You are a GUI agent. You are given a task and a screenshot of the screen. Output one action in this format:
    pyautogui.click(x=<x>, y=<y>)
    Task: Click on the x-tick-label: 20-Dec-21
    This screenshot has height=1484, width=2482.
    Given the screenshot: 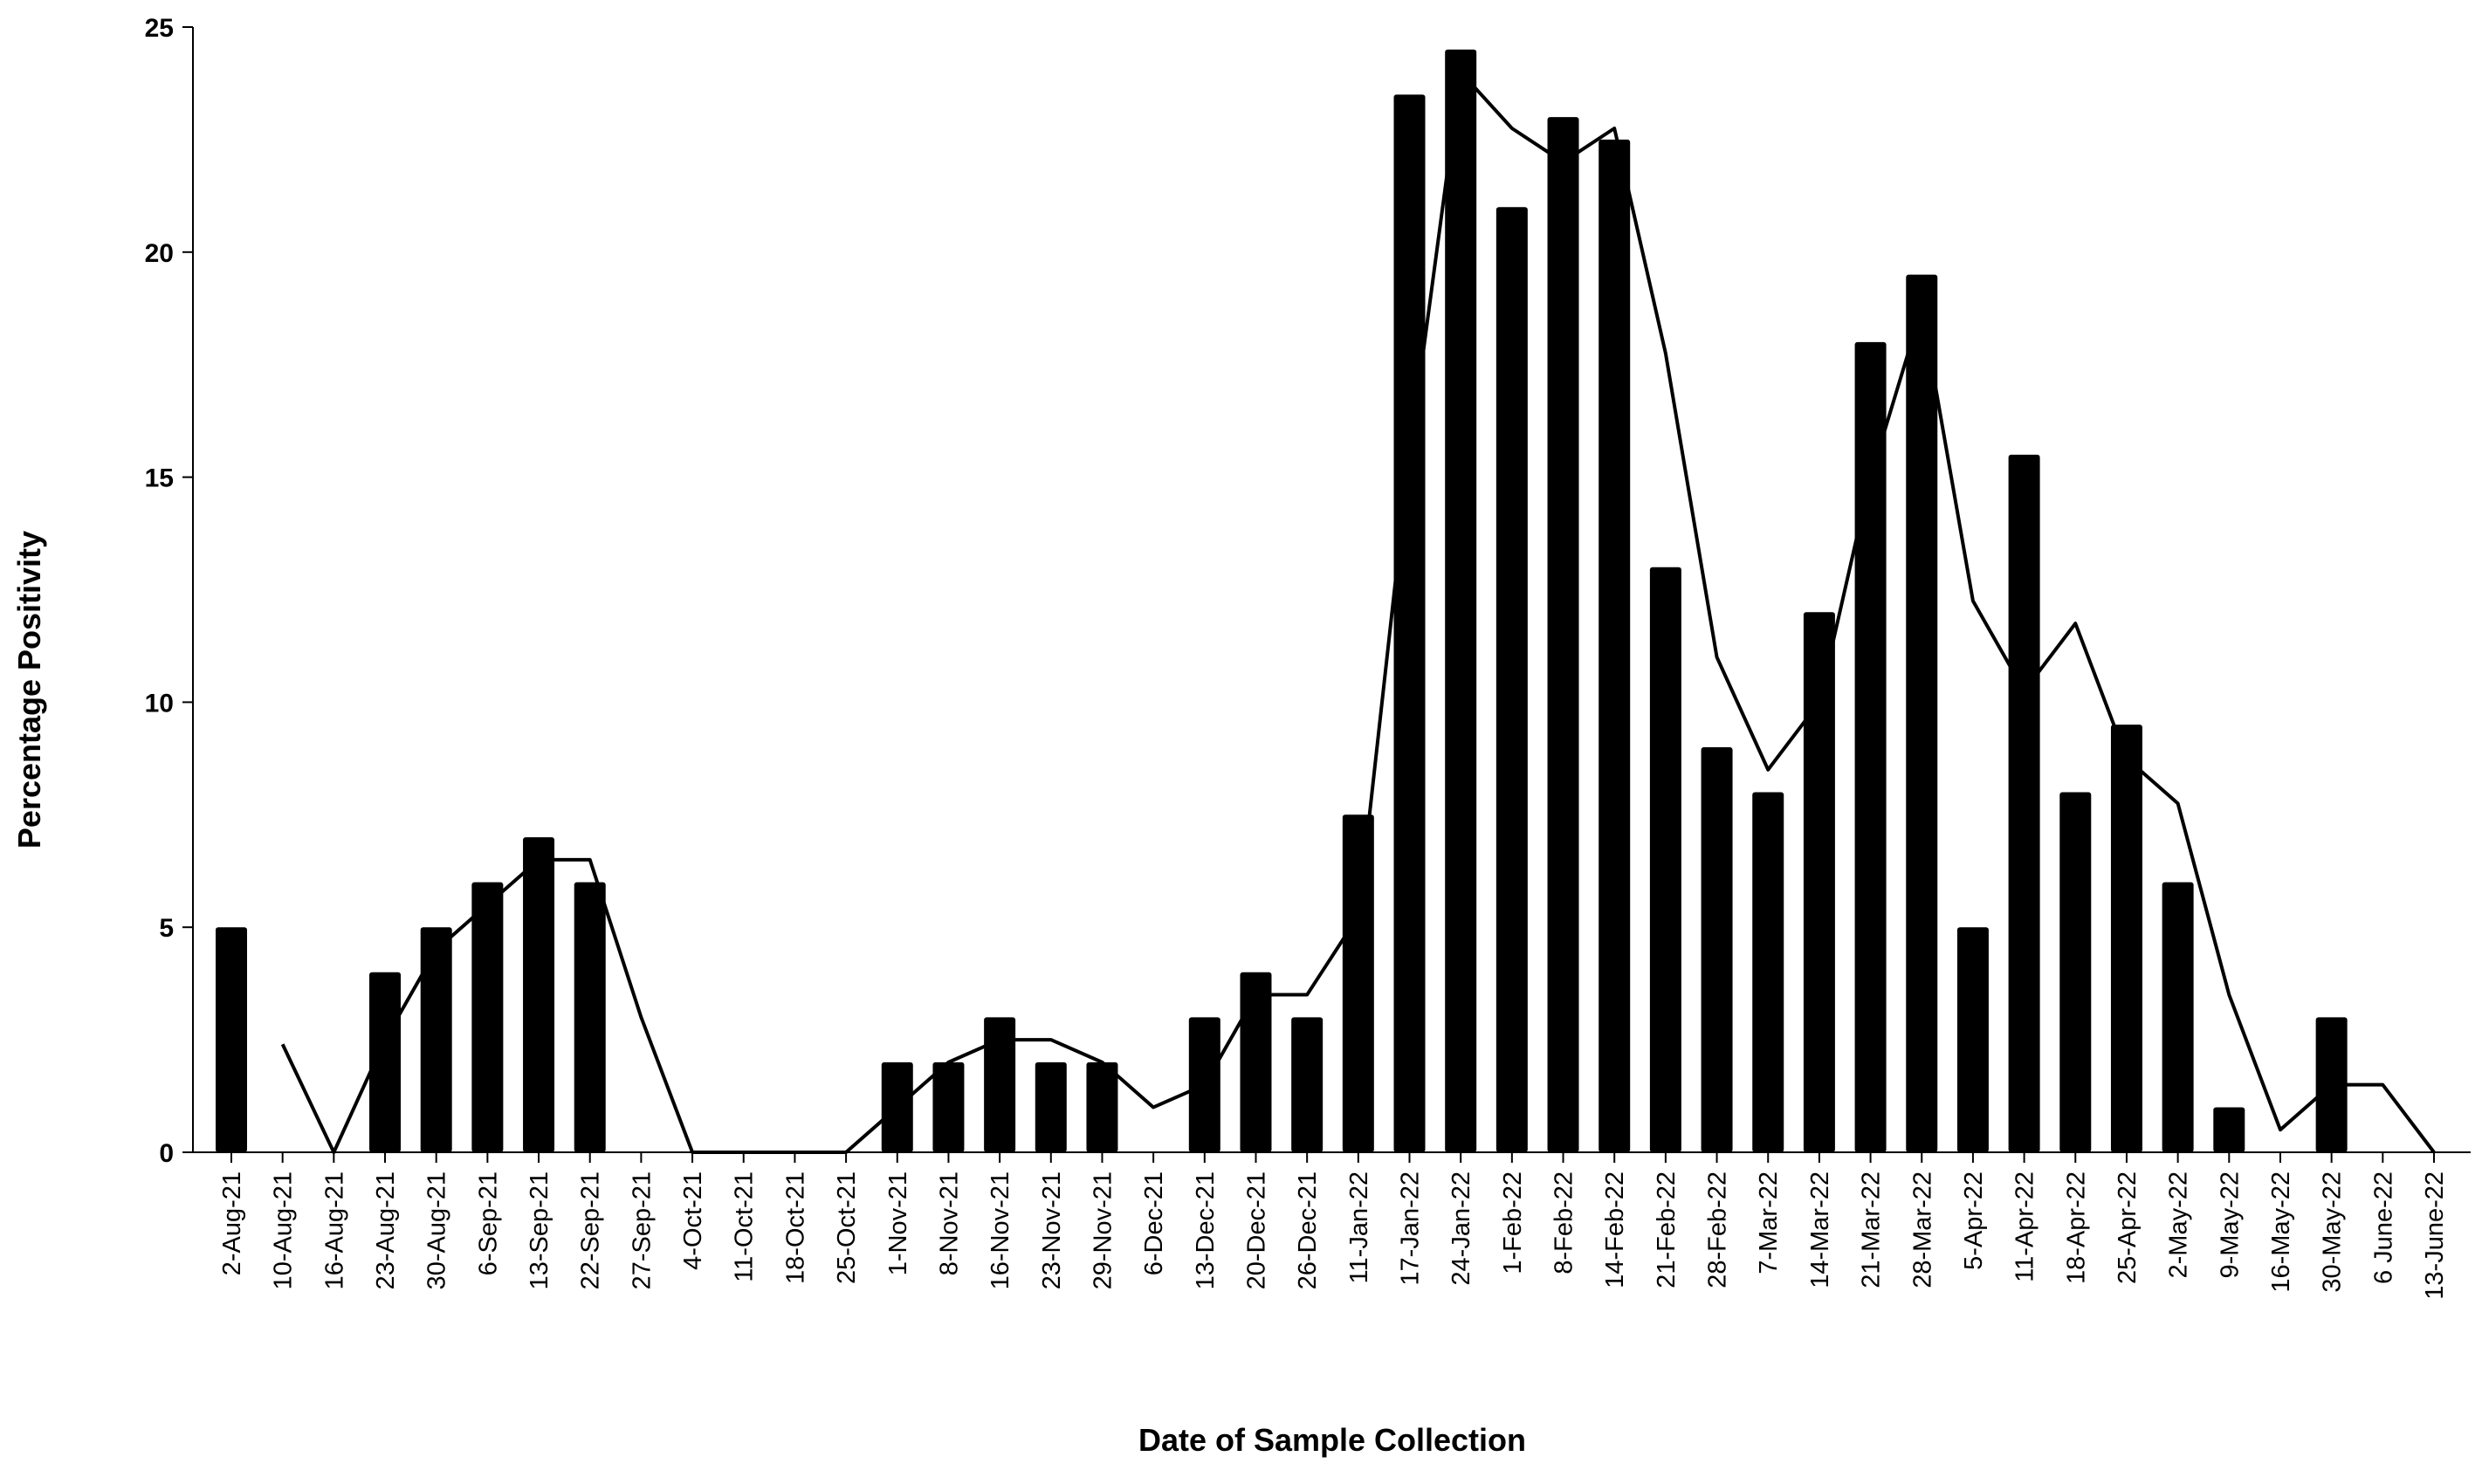 What is the action you would take?
    pyautogui.click(x=1256, y=1230)
    